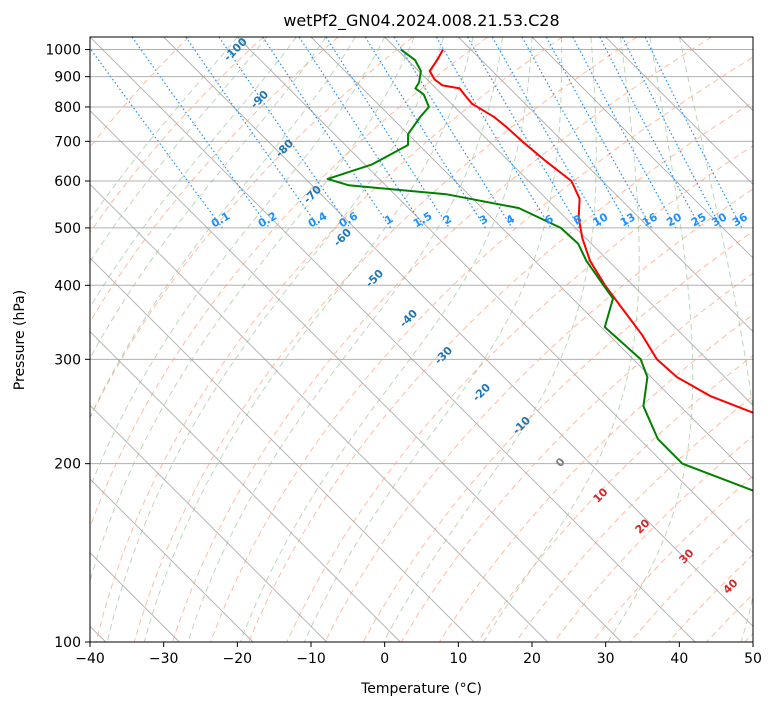 The height and width of the screenshot is (708, 775). Describe the element at coordinates (421, 21) in the screenshot. I see `chart-title: wetPf2_GN04.2024.008.21.53.C28` at that location.